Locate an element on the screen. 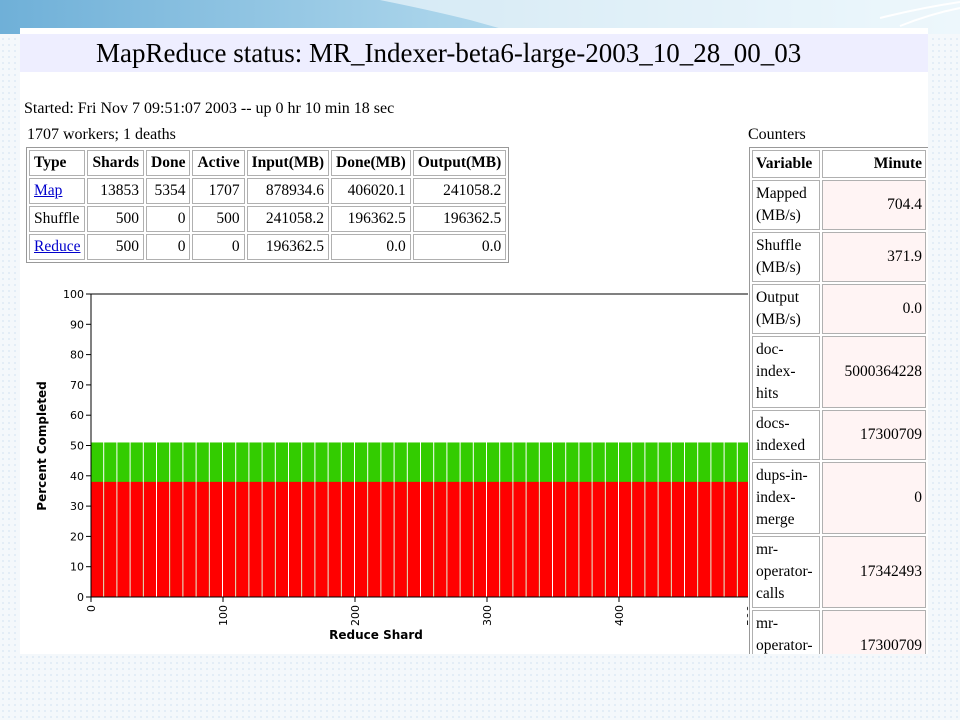 Image resolution: width=960 pixels, height=720 pixels. type-cell: Shuffle is located at coordinates (57, 219).